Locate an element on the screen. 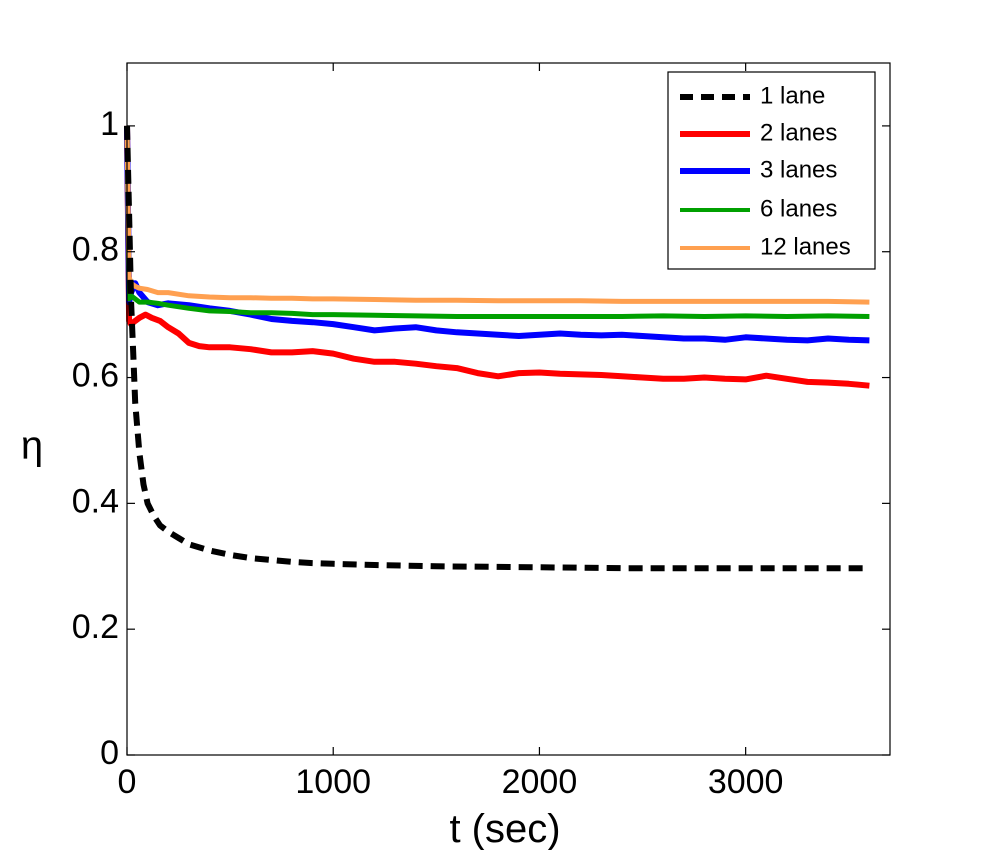 This screenshot has width=981, height=850. y-tick-label: 0 is located at coordinates (109, 753).